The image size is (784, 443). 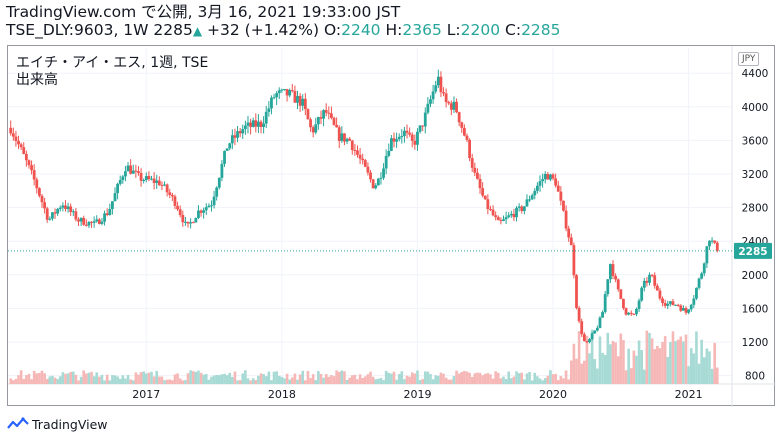 I want to click on y-tick-label: 1600, so click(x=755, y=309).